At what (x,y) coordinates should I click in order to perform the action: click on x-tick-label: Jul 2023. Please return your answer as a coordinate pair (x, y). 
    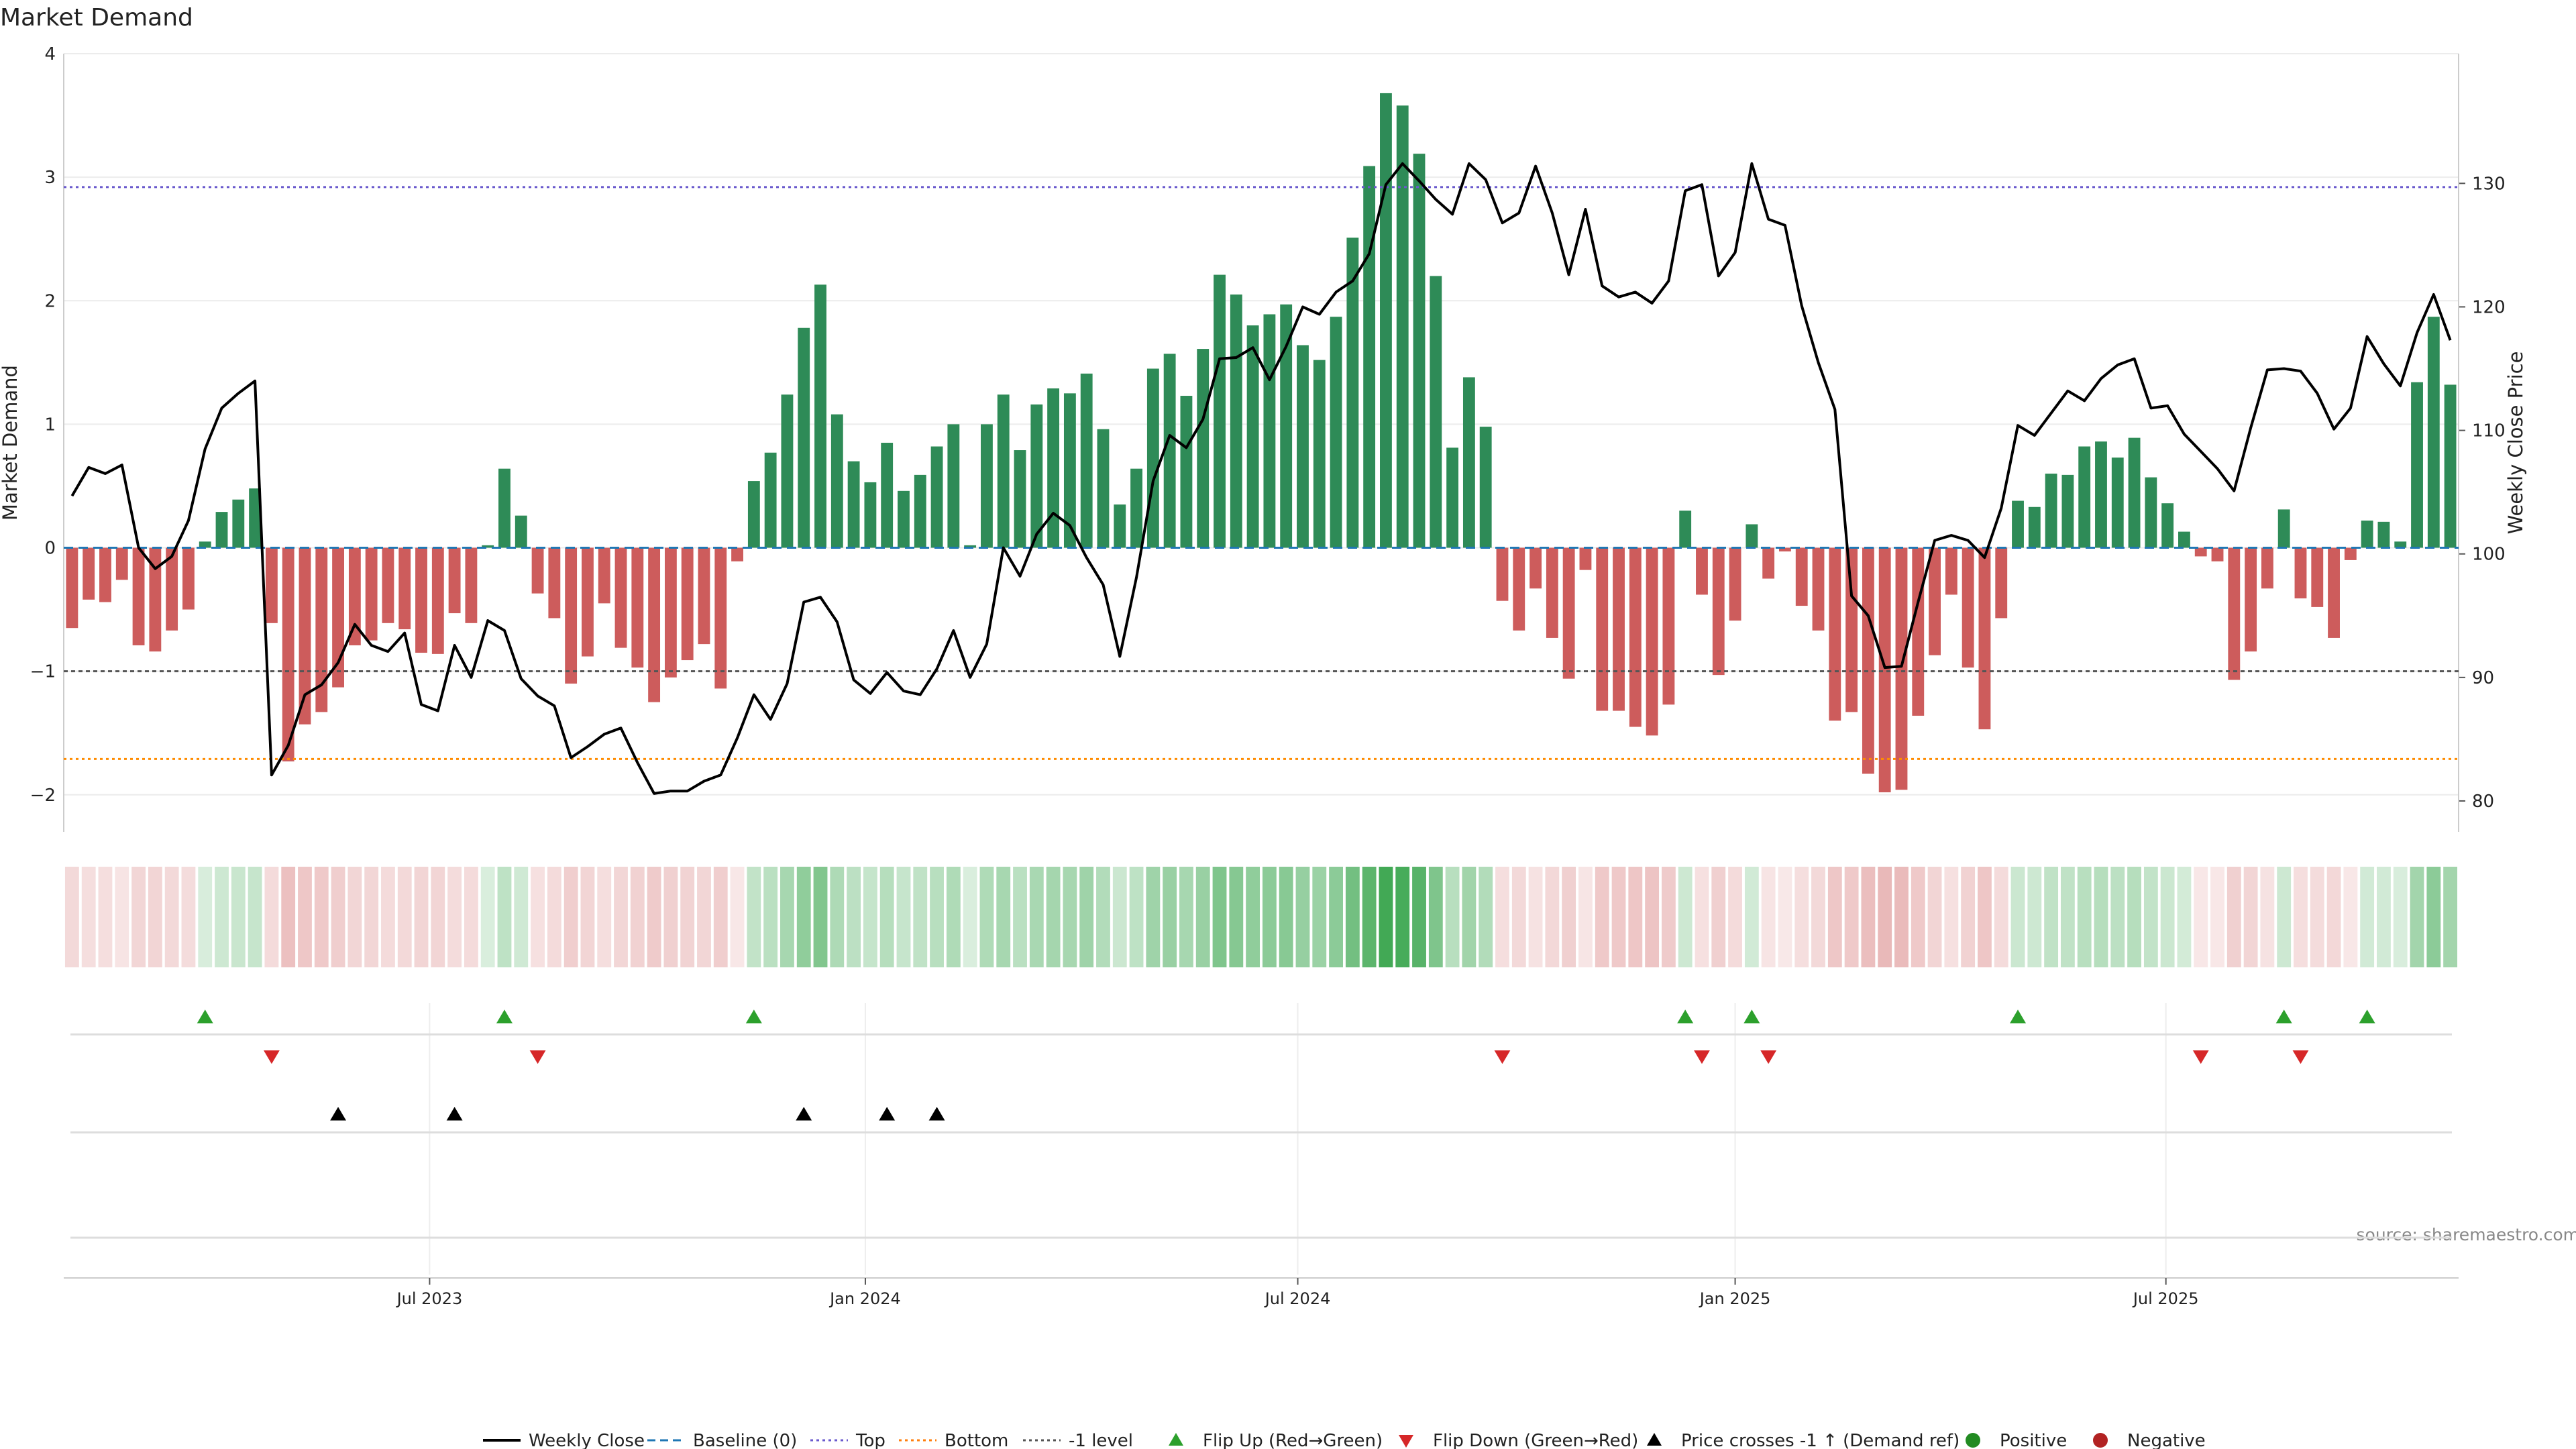
    Looking at the image, I should click on (429, 1298).